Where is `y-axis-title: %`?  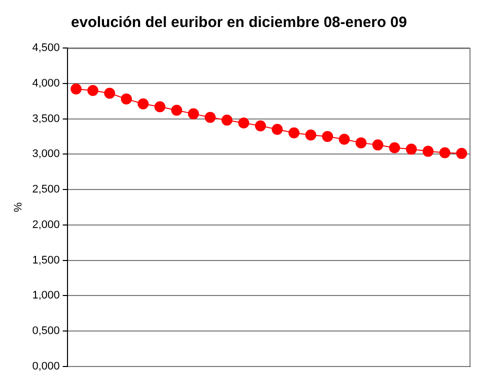 y-axis-title: % is located at coordinates (18, 207).